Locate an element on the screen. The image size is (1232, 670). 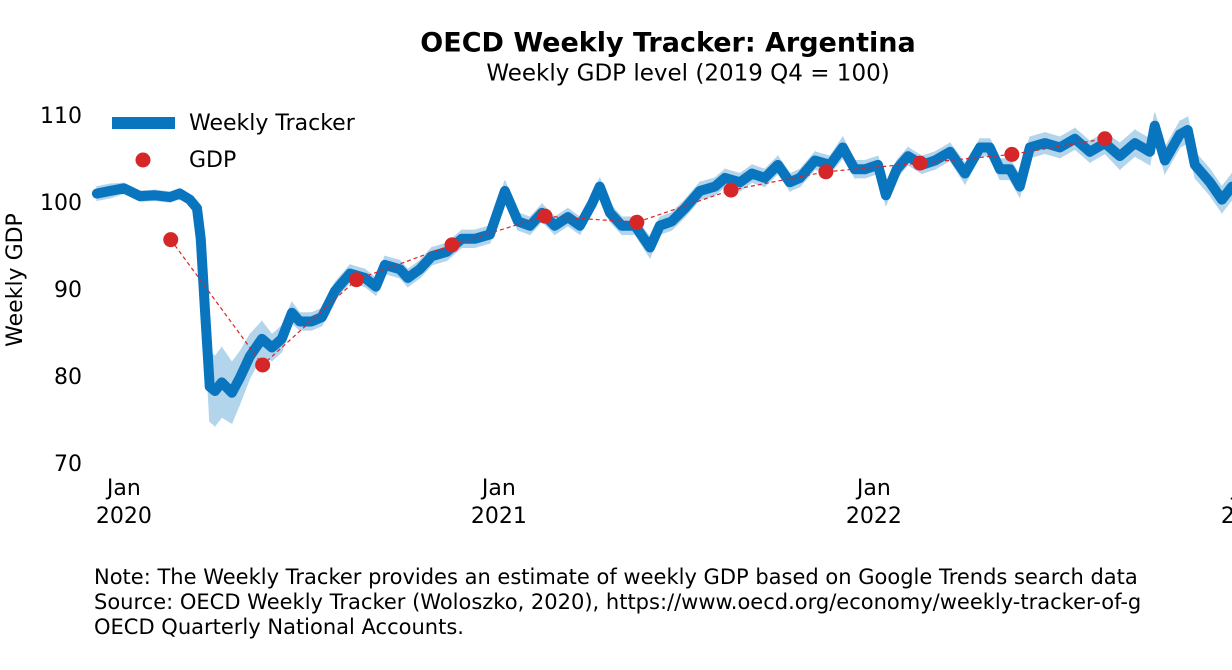
y-tick-label: 100 is located at coordinates (61, 203).